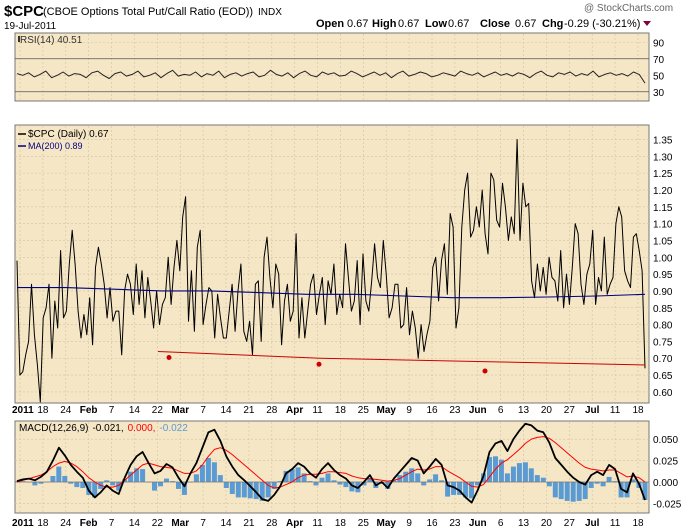 The image size is (700, 530). I want to click on x-axis-label: 13, so click(524, 410).